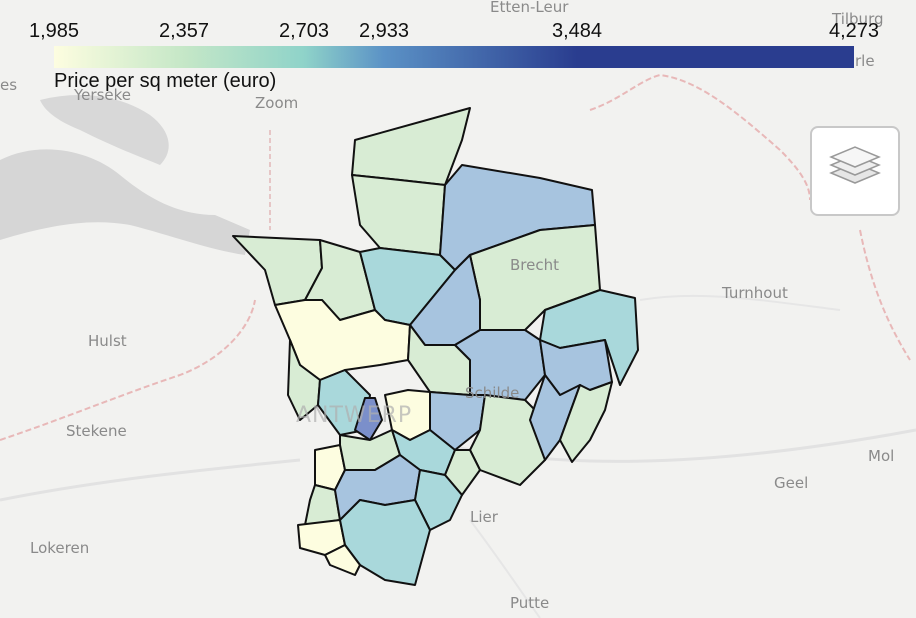  Describe the element at coordinates (865, 61) in the screenshot. I see `place-label: rle` at that location.